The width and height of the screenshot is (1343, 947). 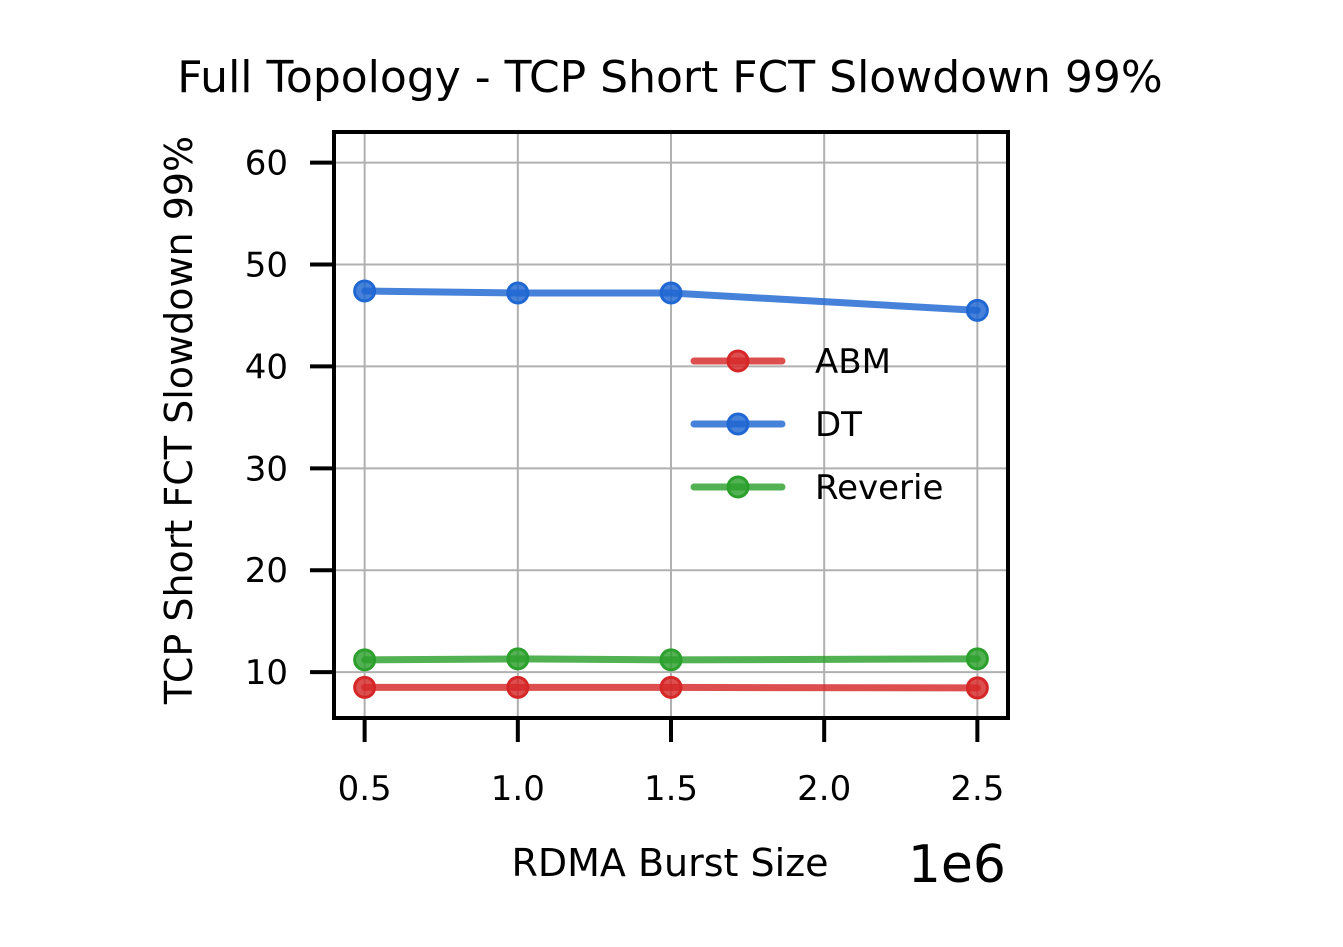 What do you see at coordinates (266, 673) in the screenshot?
I see `y-tick-label: 10` at bounding box center [266, 673].